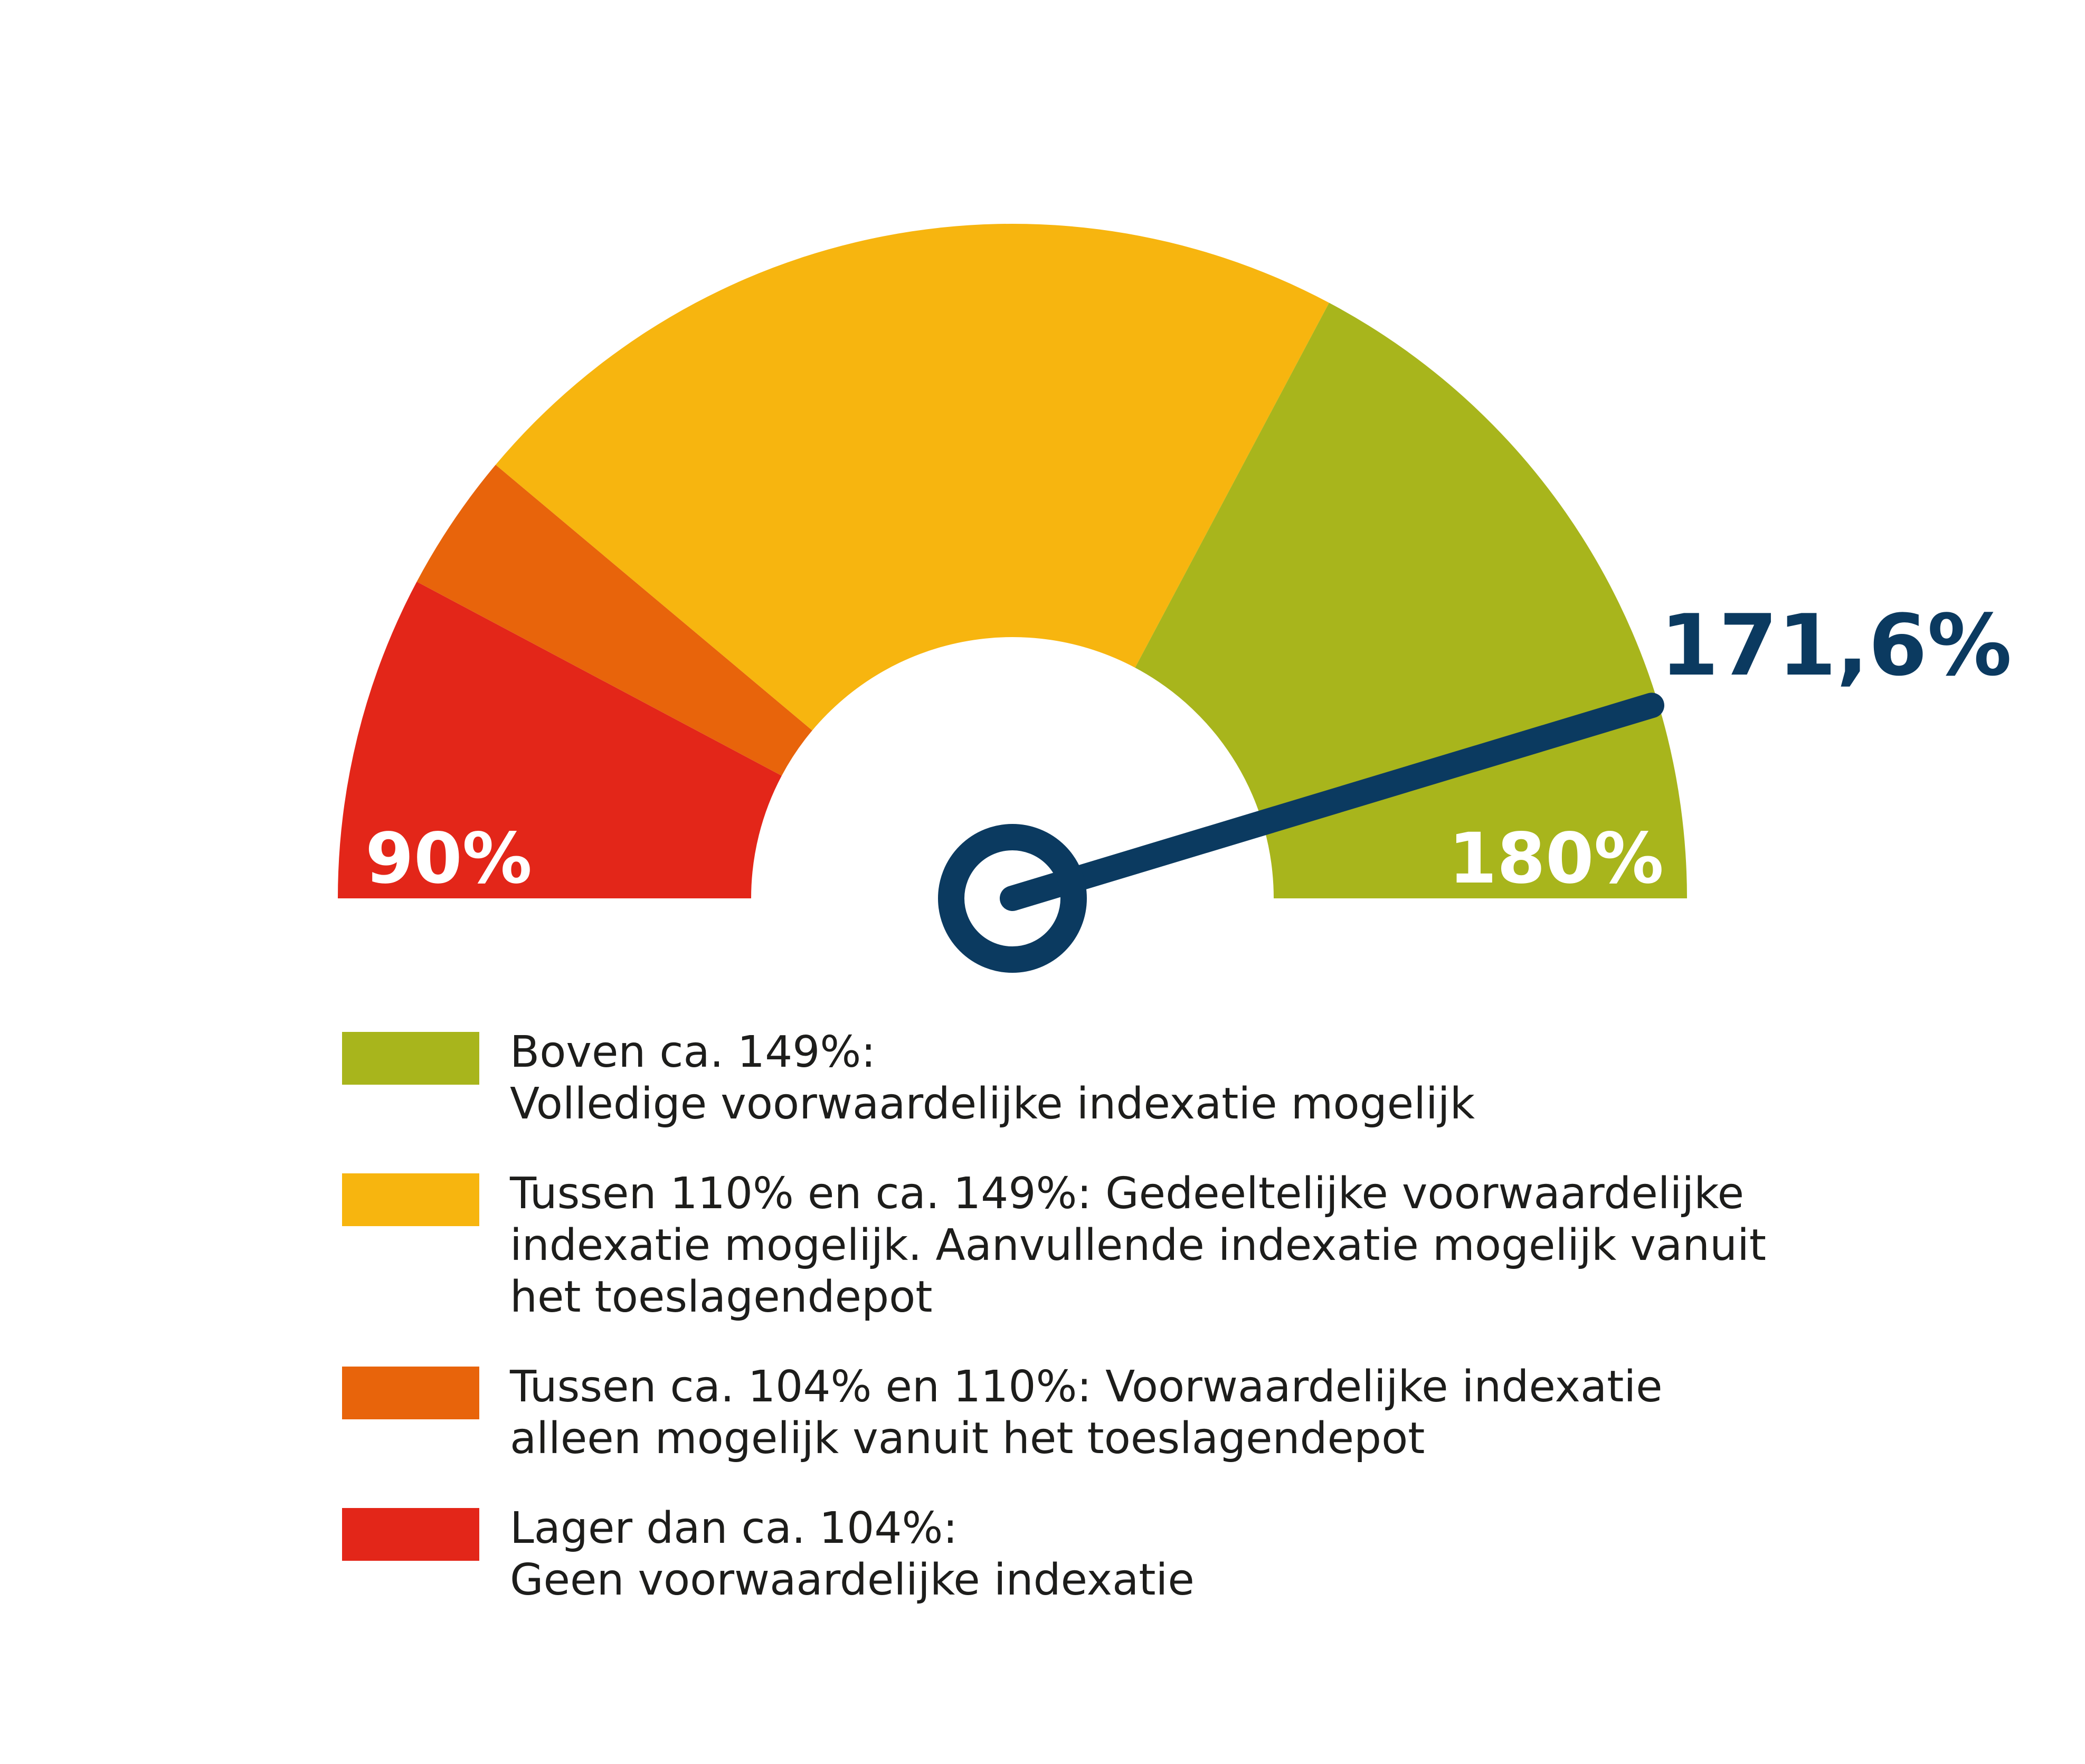  Describe the element at coordinates (448, 858) in the screenshot. I see `gauge-min-label: 90%` at that location.